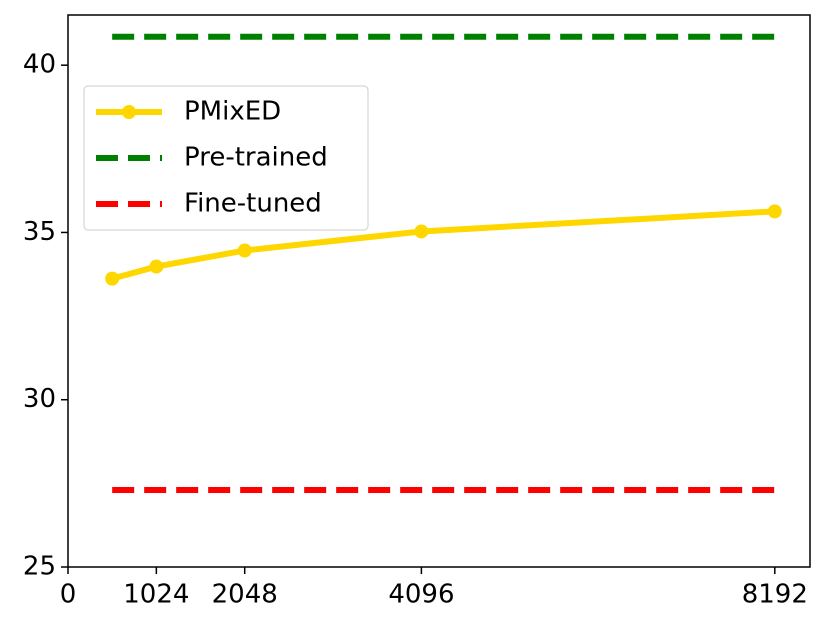 The image size is (830, 630). Describe the element at coordinates (256, 158) in the screenshot. I see `legend-label: Pre-trained` at that location.